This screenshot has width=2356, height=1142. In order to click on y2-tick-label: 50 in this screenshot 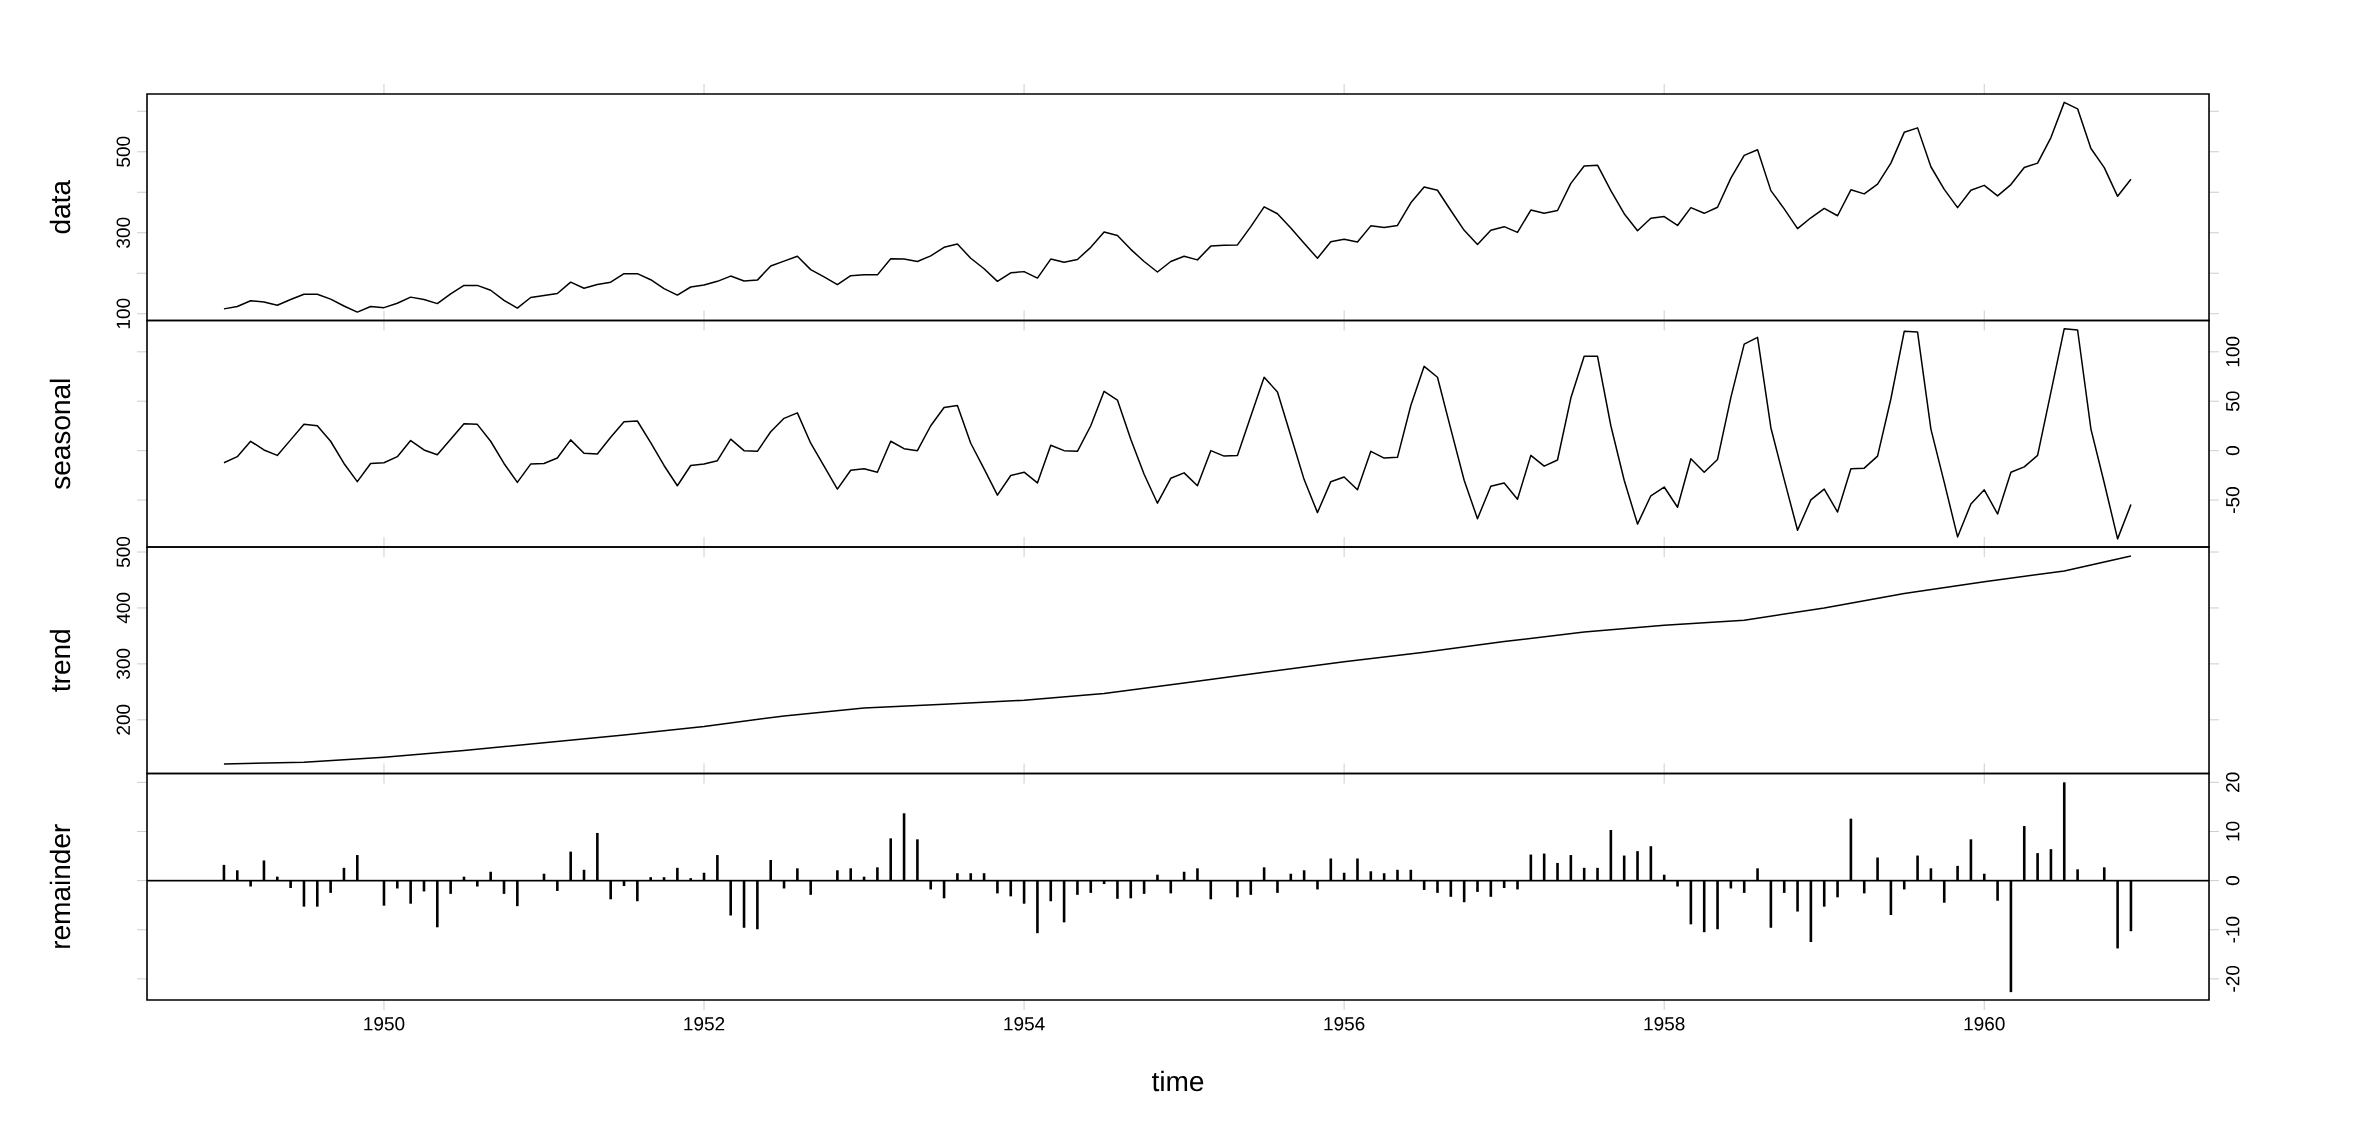, I will do `click(2233, 401)`.